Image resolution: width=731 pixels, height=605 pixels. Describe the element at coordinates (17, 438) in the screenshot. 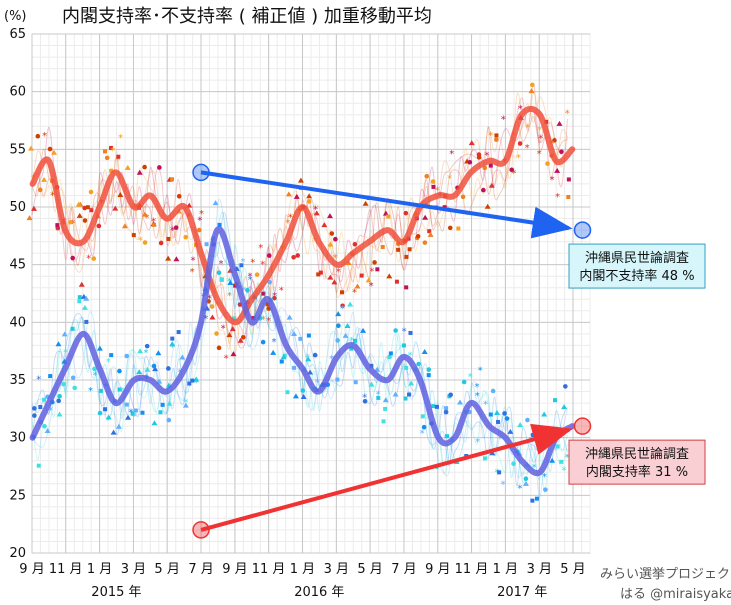

I see `y-tick-label: 30` at that location.